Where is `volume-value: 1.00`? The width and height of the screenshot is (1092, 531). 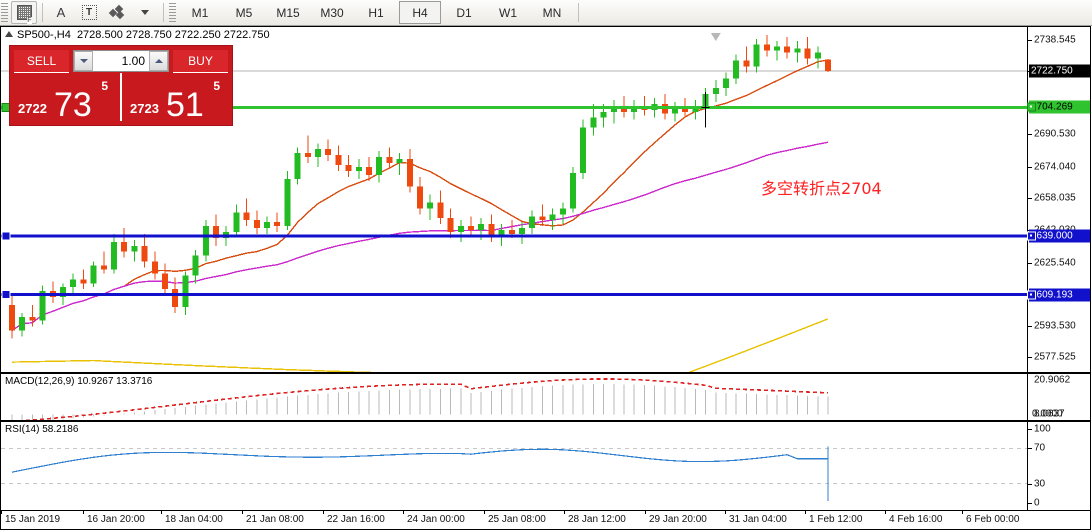
volume-value: 1.00 is located at coordinates (133, 61).